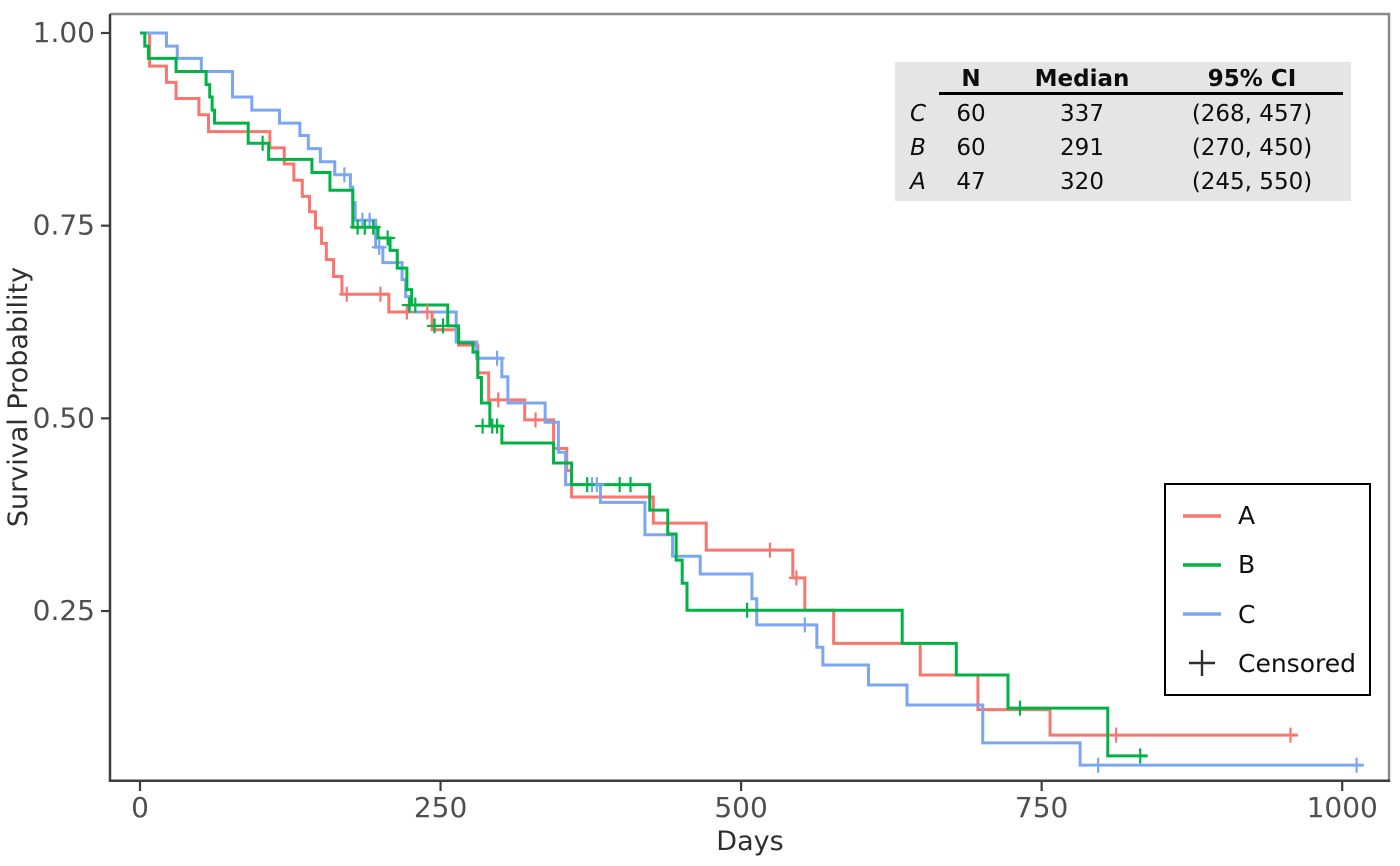 The width and height of the screenshot is (1400, 866). Describe the element at coordinates (1247, 516) in the screenshot. I see `legend-label: A` at that location.